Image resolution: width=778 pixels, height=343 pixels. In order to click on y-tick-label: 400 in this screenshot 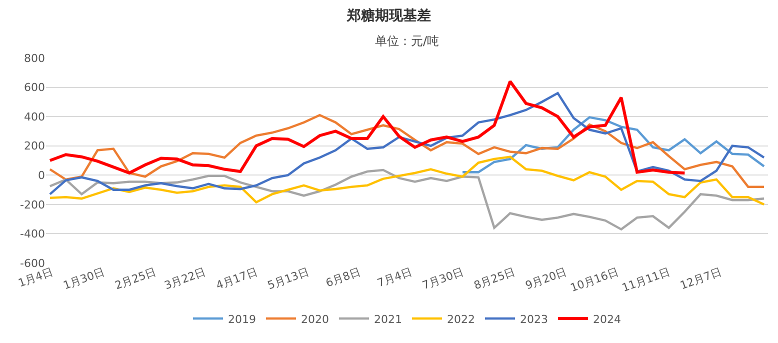, I will do `click(34, 117)`.